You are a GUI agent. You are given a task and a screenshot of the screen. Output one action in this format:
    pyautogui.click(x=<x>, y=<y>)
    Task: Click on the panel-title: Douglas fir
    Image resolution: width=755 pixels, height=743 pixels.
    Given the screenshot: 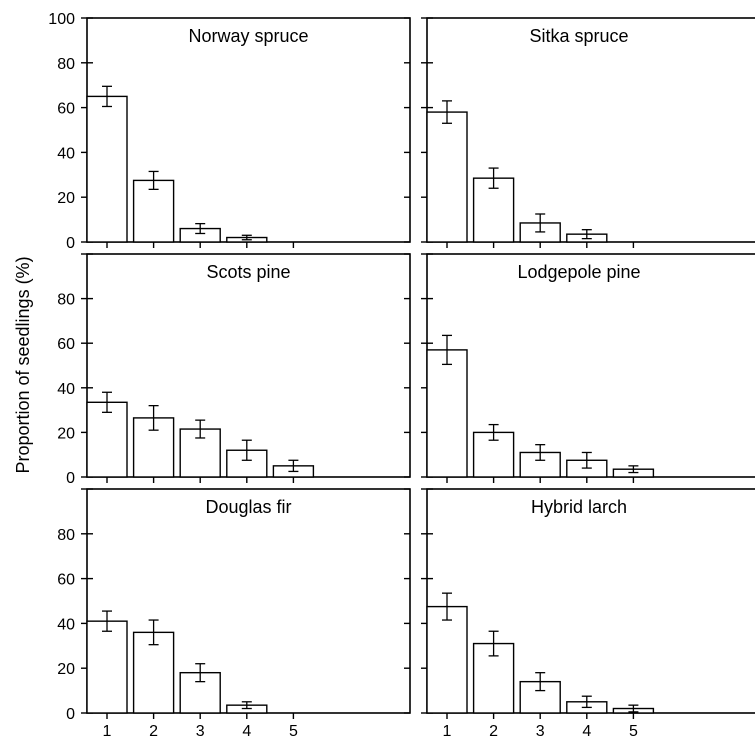 What is the action you would take?
    pyautogui.click(x=248, y=507)
    